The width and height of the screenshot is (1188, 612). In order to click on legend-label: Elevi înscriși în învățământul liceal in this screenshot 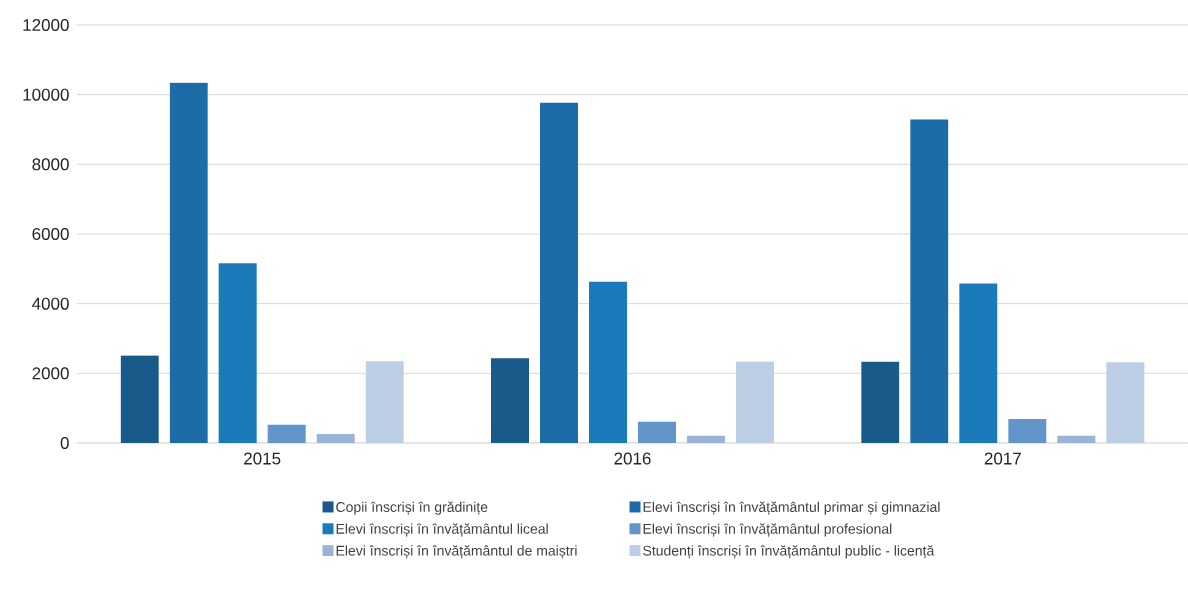, I will do `click(442, 530)`.